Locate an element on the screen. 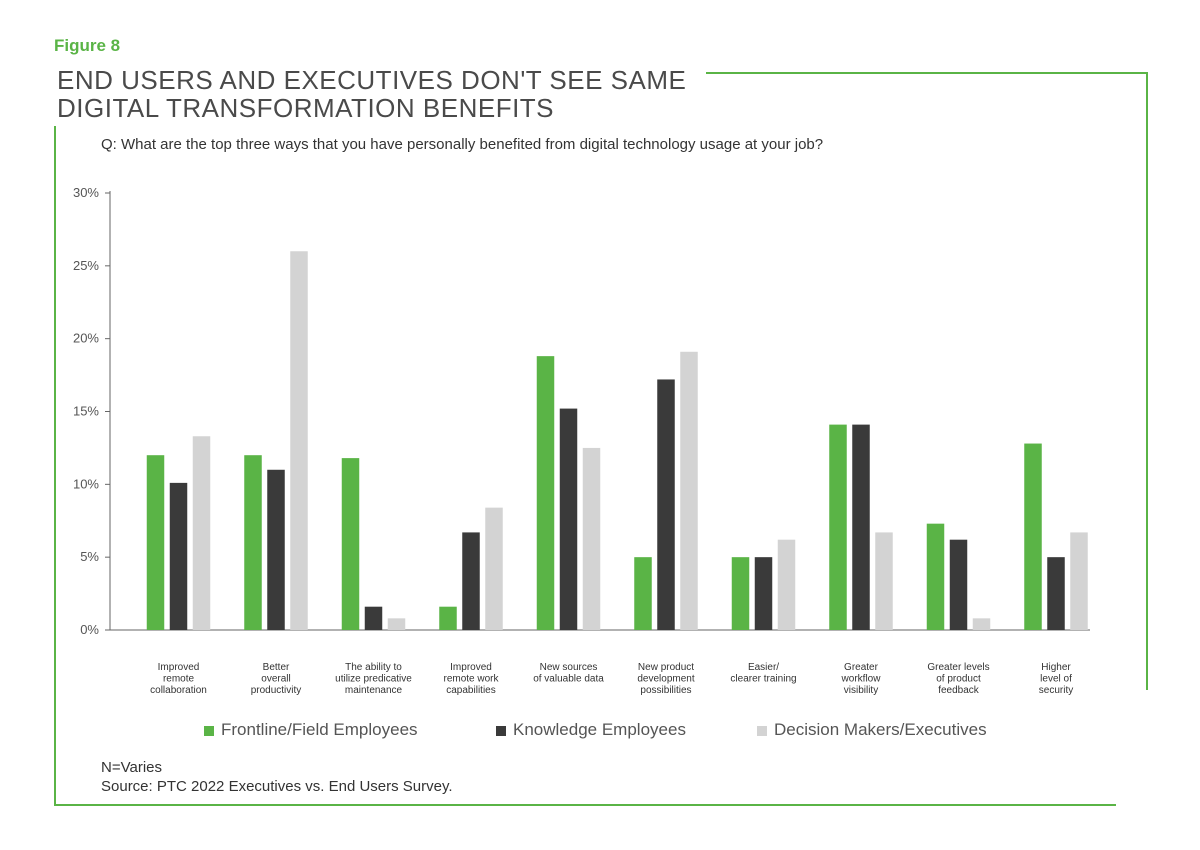 Image resolution: width=1200 pixels, height=850 pixels. frame-bottom-border is located at coordinates (585, 805).